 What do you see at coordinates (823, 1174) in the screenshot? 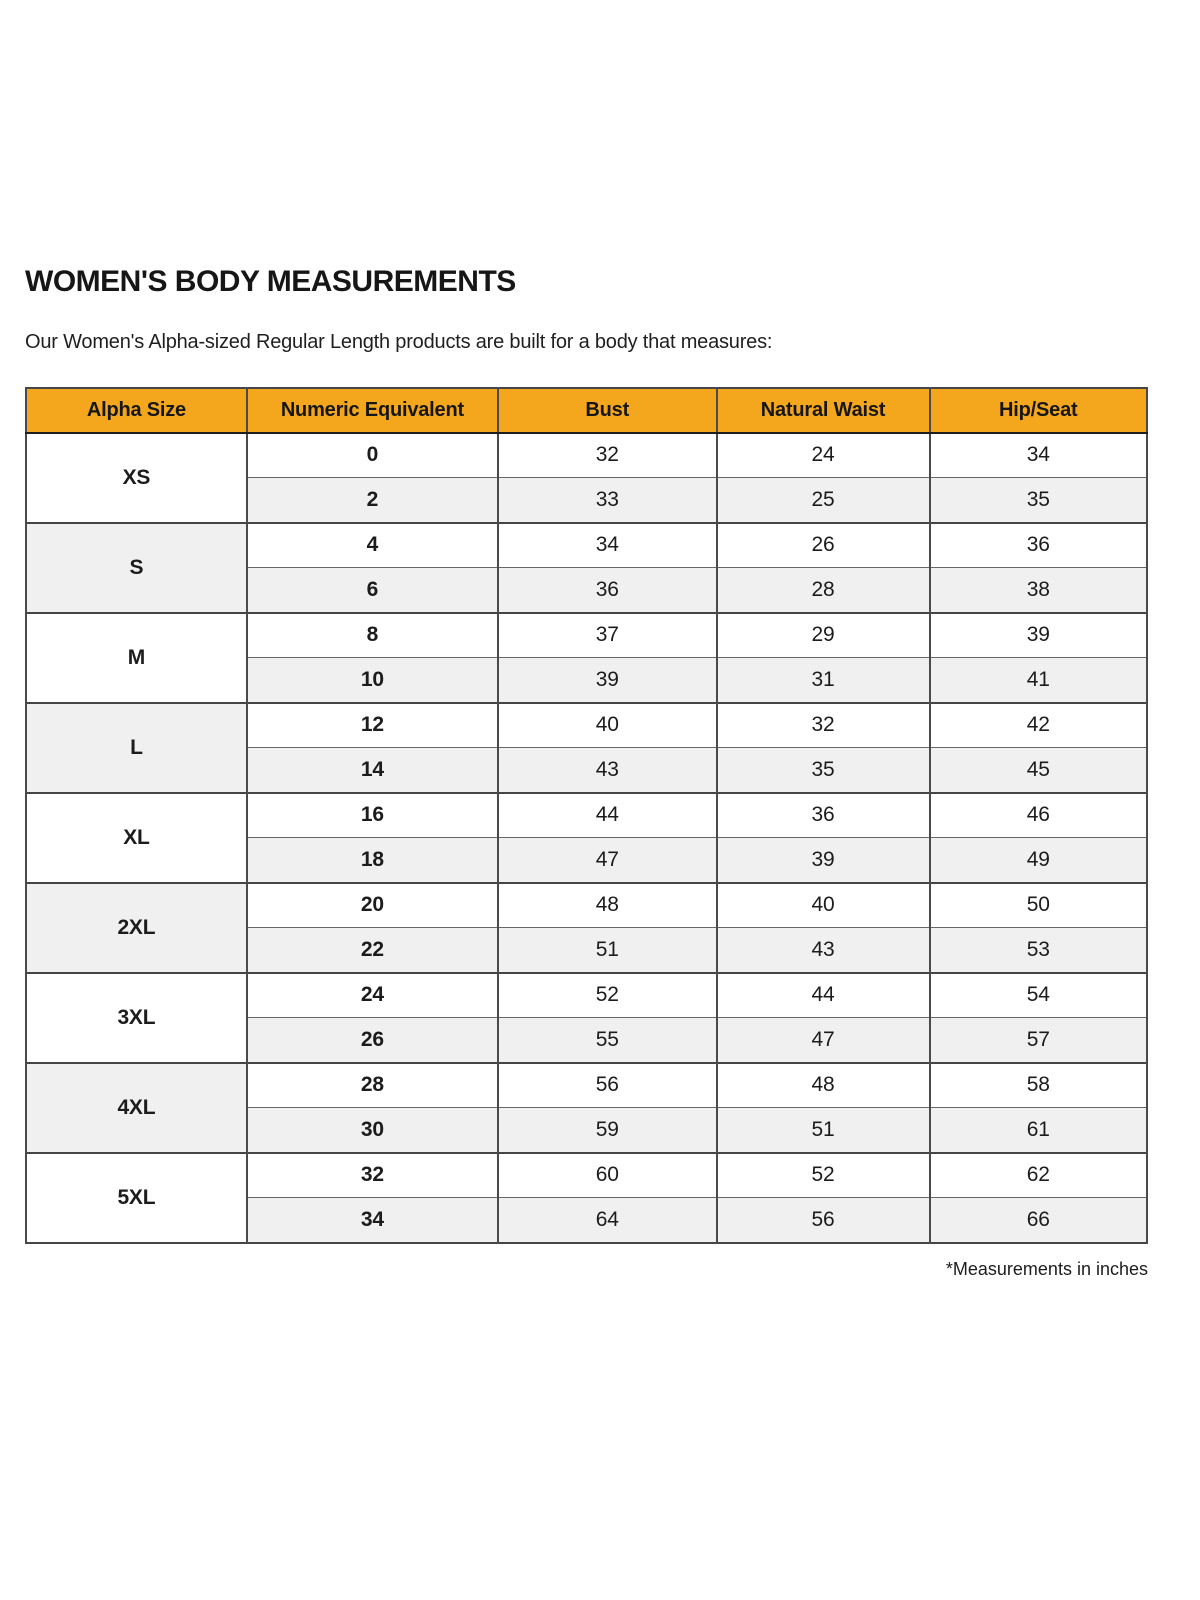
I see `natural-waist-cell: 52` at bounding box center [823, 1174].